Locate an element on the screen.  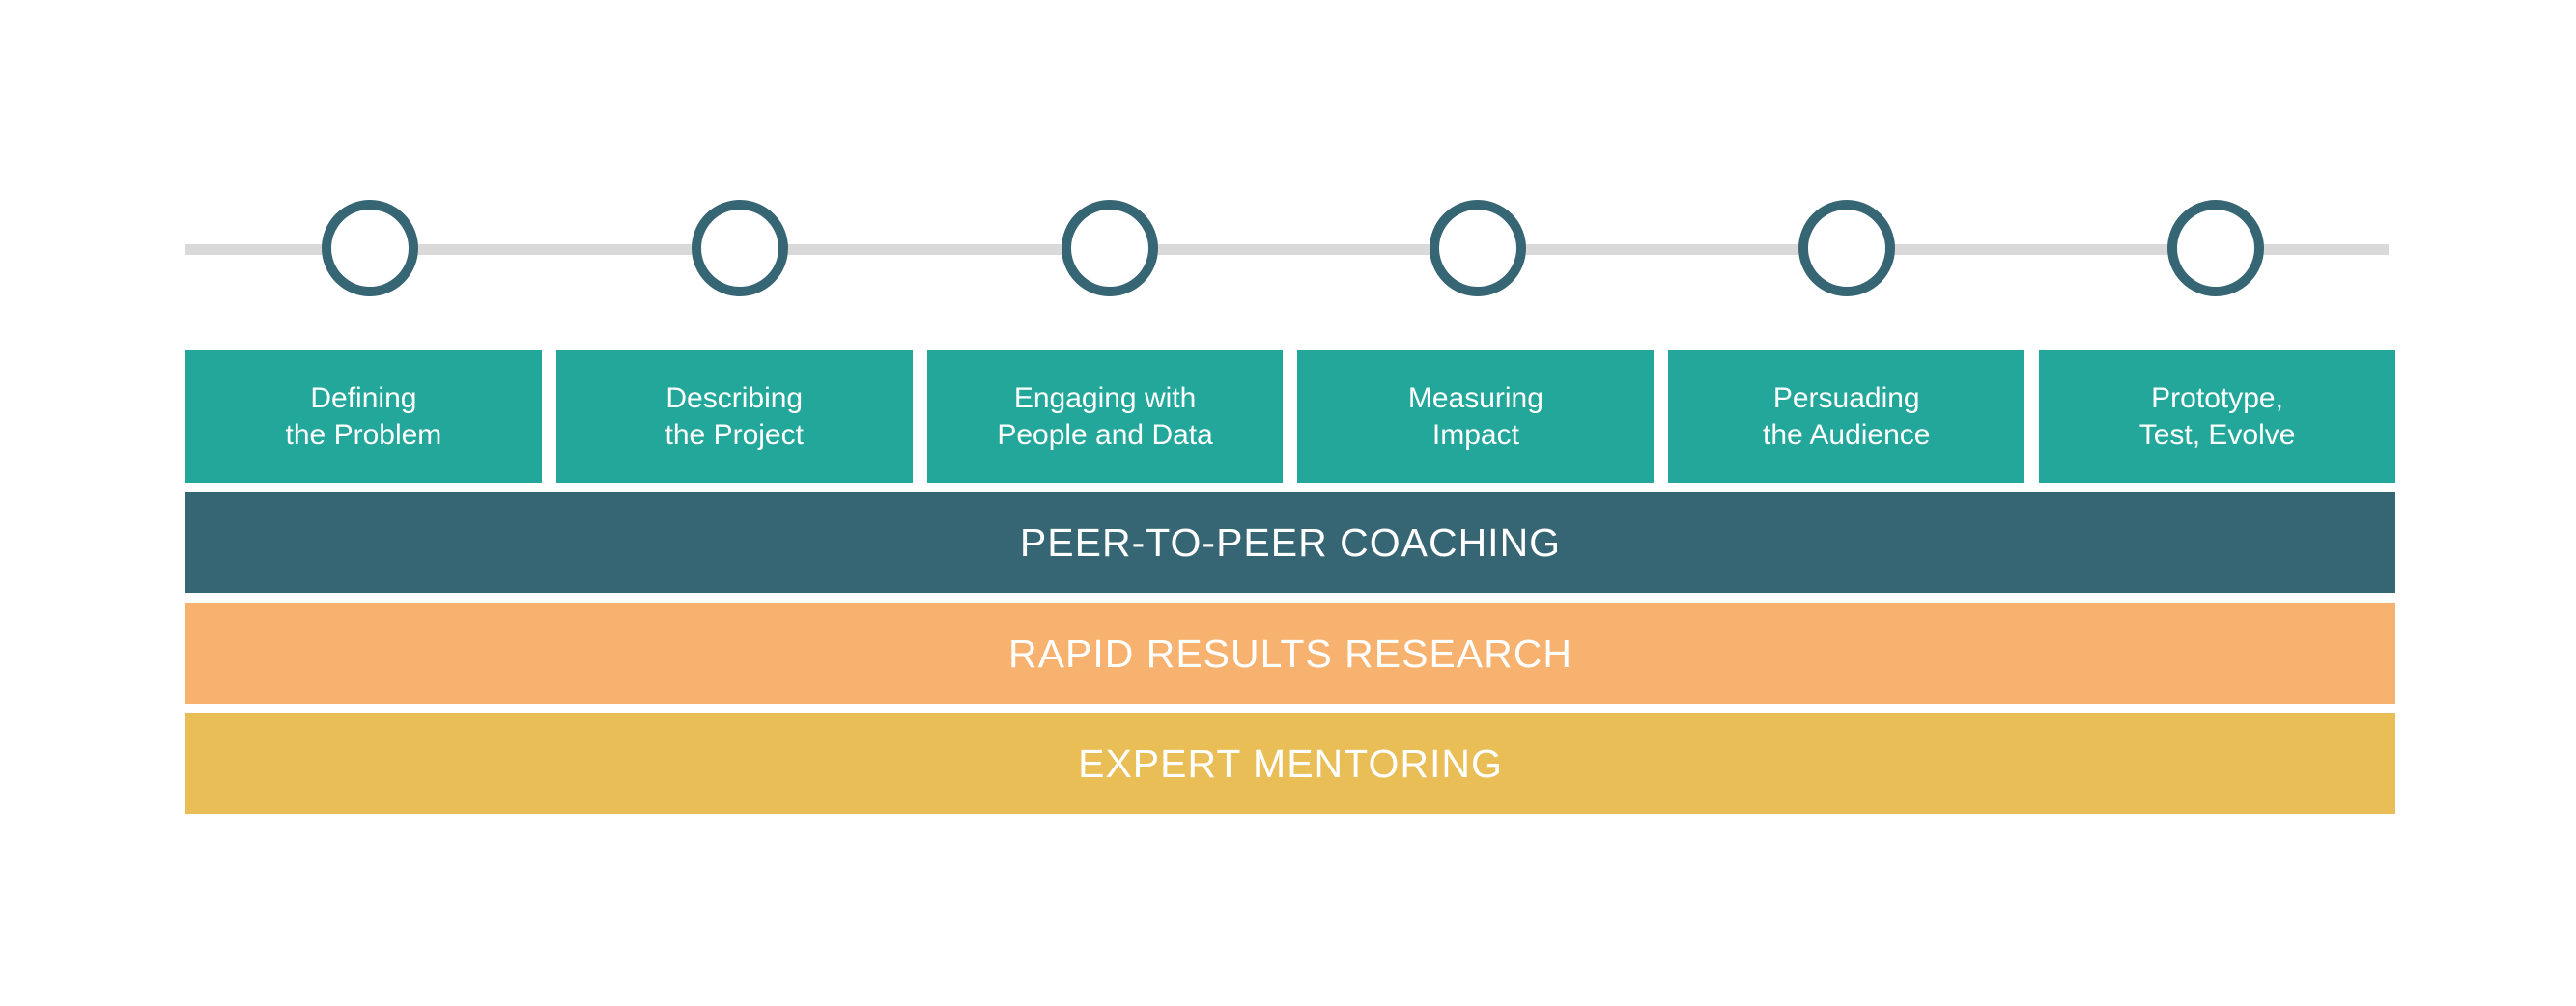
step-prototype-test-evolve: Prototype, Test, Evolve is located at coordinates (2217, 417).